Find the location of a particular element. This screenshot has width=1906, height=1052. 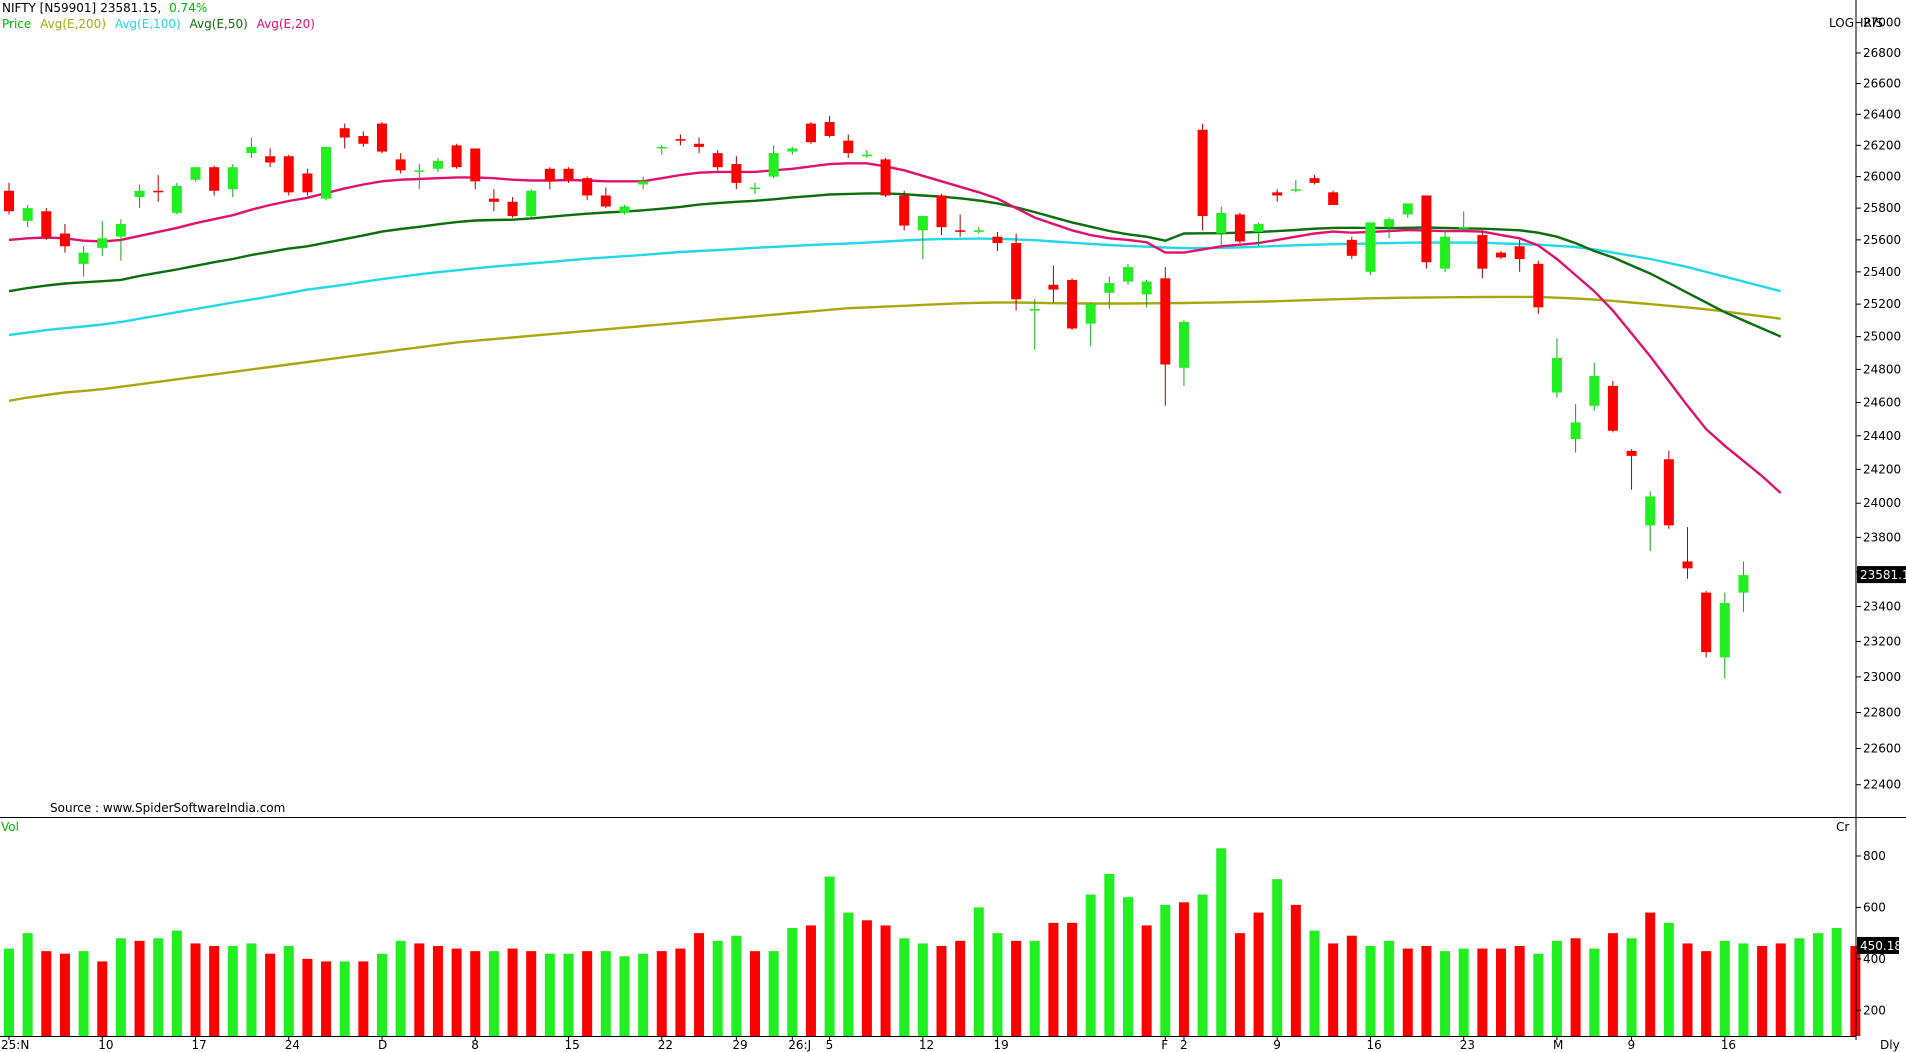

price-tick-label: 25200 is located at coordinates (1882, 304).